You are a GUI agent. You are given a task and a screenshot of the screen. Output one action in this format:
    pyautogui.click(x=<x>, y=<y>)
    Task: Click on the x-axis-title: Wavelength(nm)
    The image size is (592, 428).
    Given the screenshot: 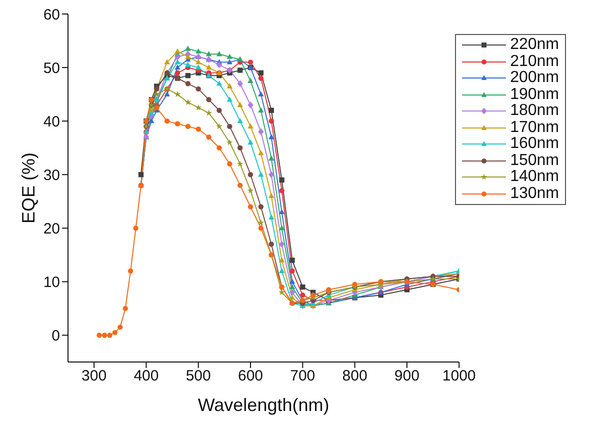 What is the action you would take?
    pyautogui.click(x=264, y=404)
    